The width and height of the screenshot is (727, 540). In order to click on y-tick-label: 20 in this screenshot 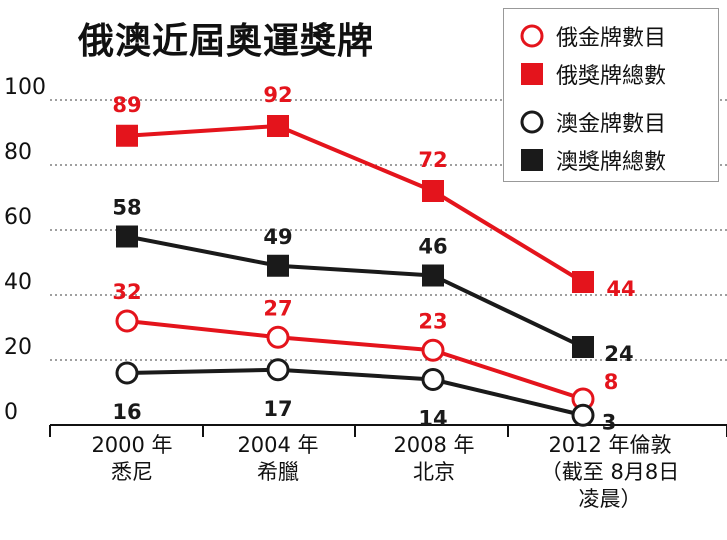, I will do `click(18, 347)`.